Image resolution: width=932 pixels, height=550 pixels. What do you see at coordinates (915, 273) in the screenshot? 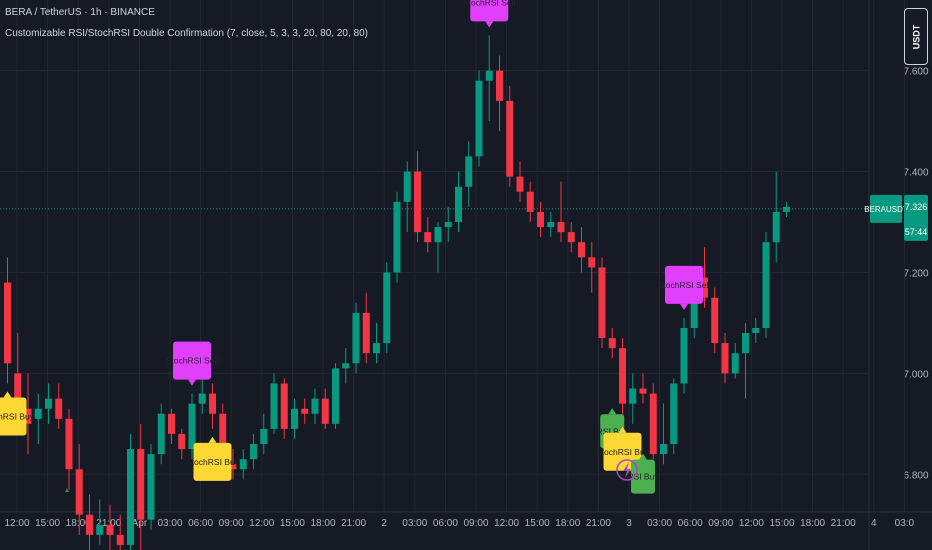
I see `y-tick-label: 7.200` at bounding box center [915, 273].